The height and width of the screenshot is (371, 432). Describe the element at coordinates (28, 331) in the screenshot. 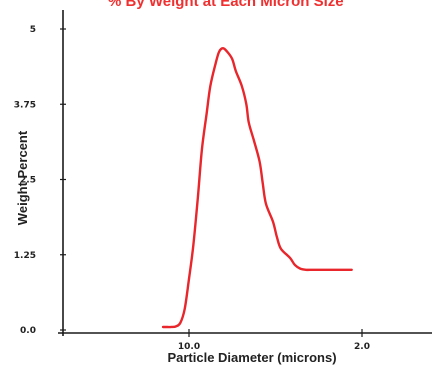

I see `y-tick-label-0: 0.0` at that location.